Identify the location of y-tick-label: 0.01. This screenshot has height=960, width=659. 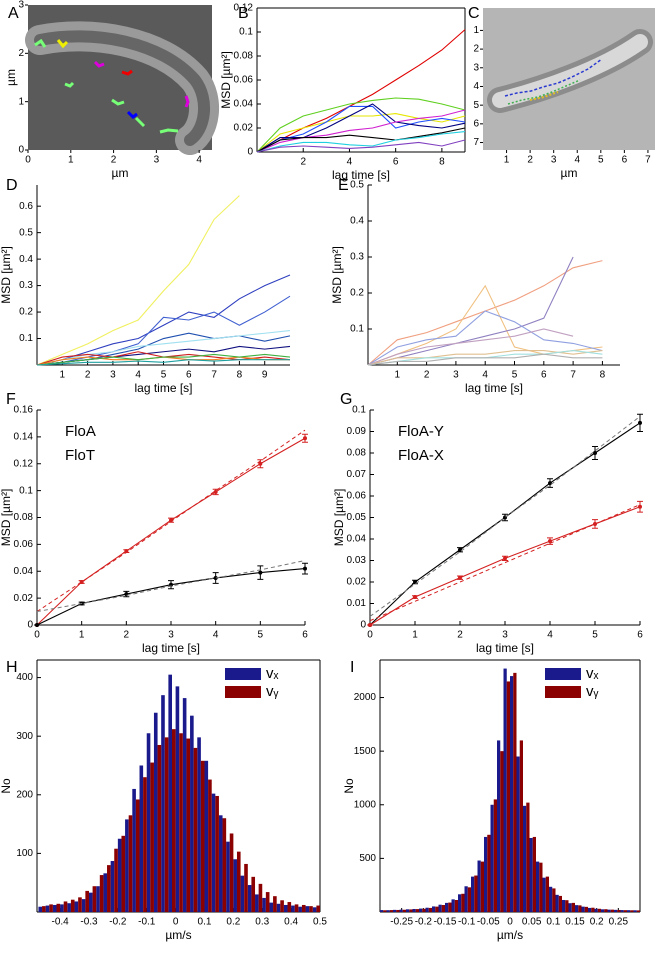
(357, 603).